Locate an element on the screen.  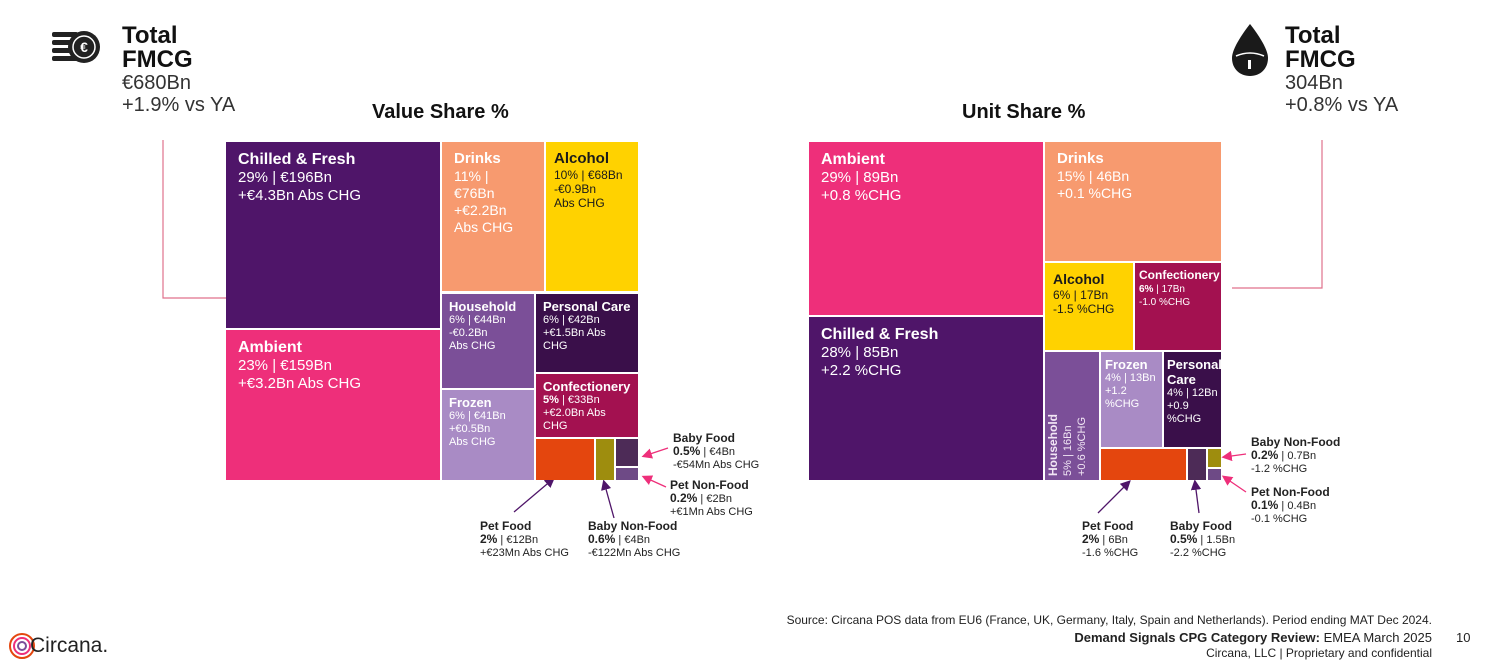
callout-change: -€122Mn Abs CHG is located at coordinates (634, 553).